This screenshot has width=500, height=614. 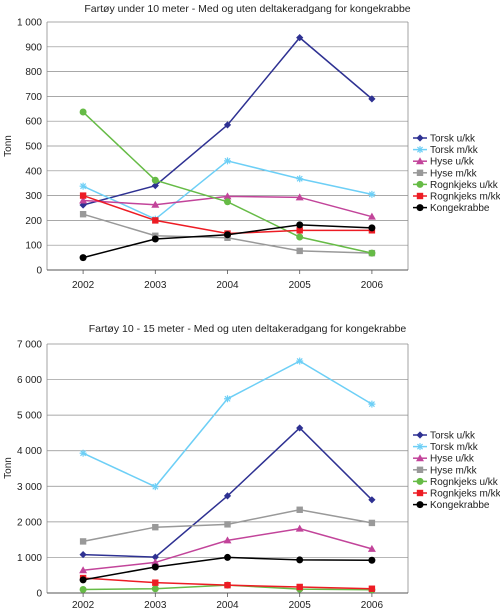 What do you see at coordinates (227, 190) in the screenshot?
I see `series-torsk-m-kk` at bounding box center [227, 190].